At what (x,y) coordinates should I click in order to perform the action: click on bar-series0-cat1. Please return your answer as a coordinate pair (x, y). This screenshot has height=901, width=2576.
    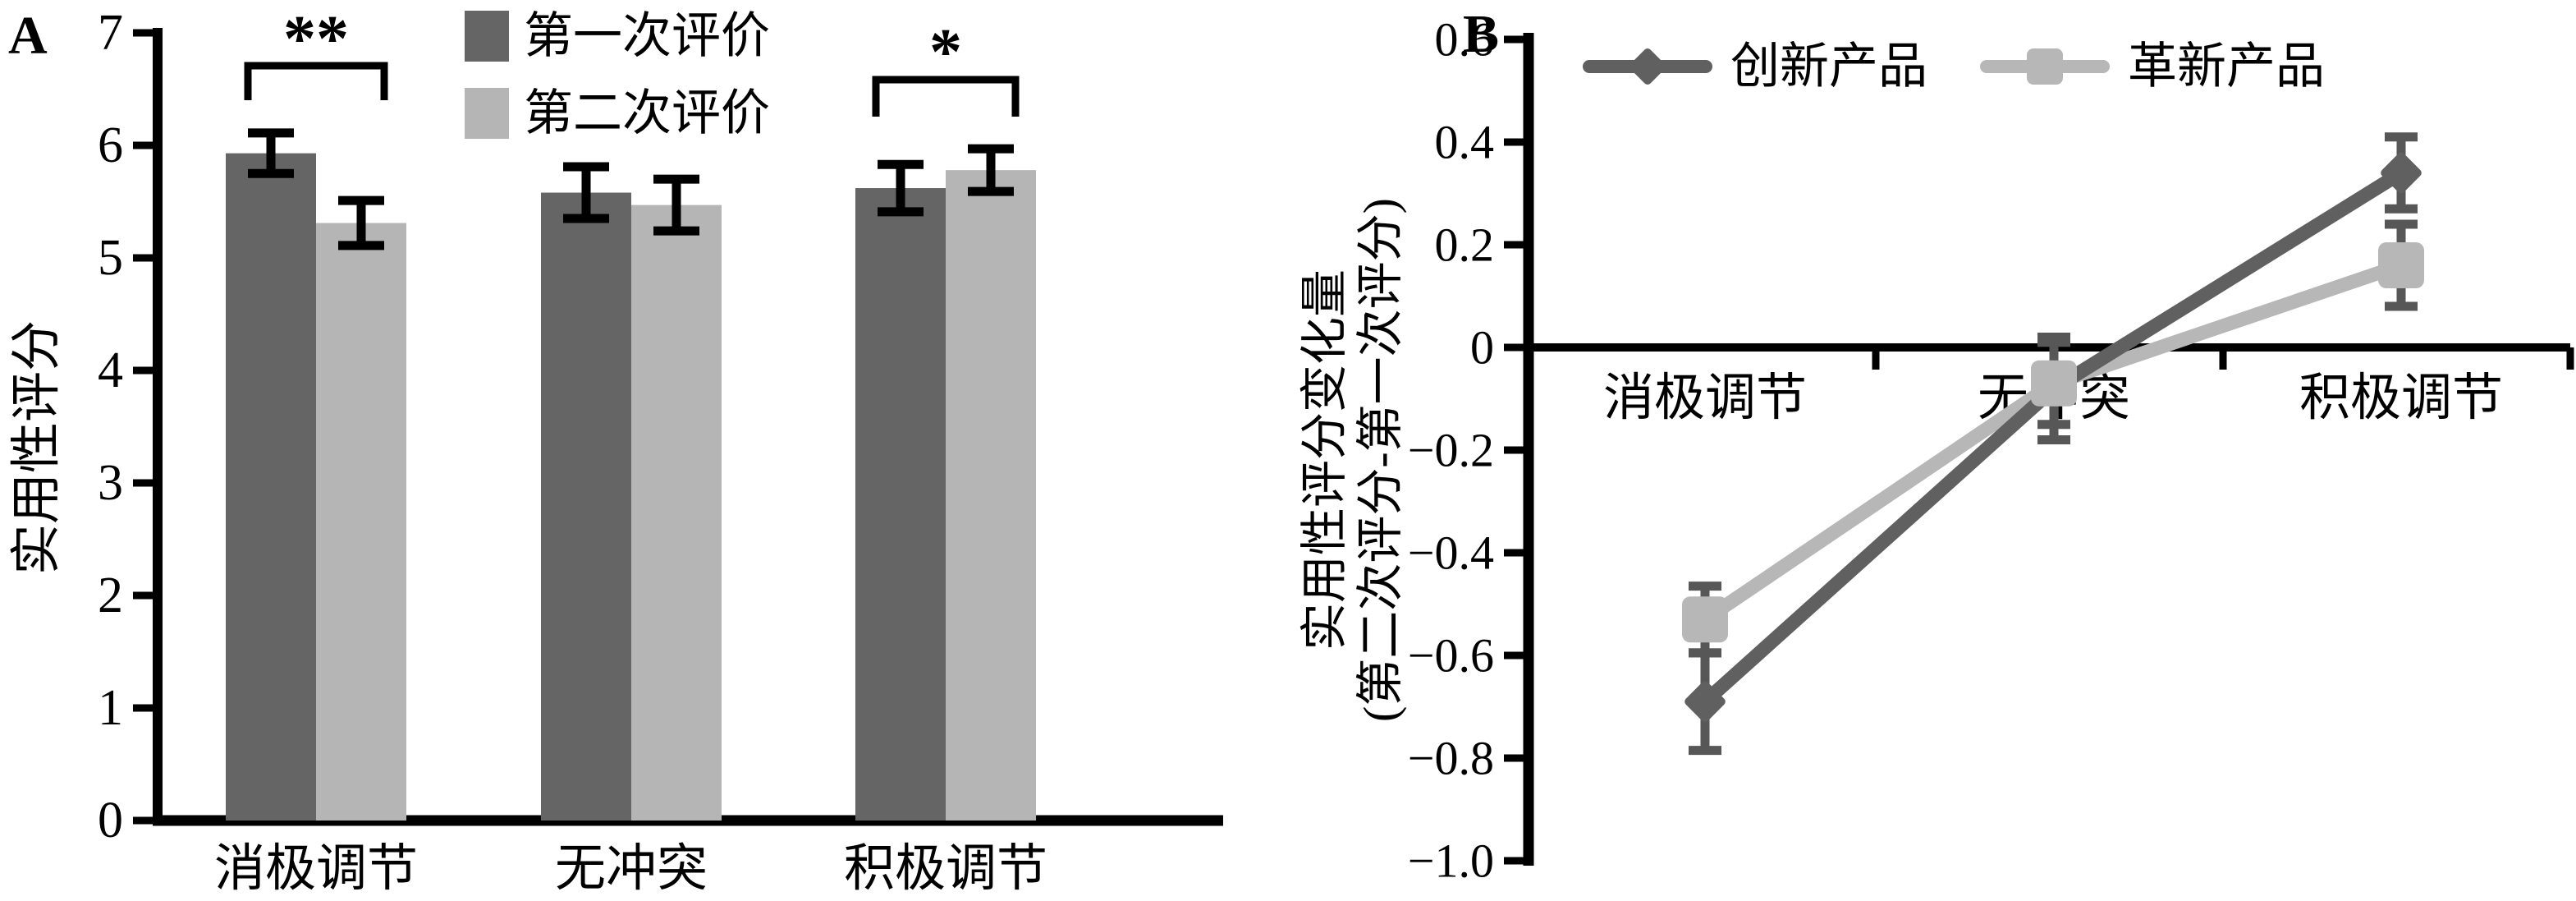
    Looking at the image, I should click on (586, 507).